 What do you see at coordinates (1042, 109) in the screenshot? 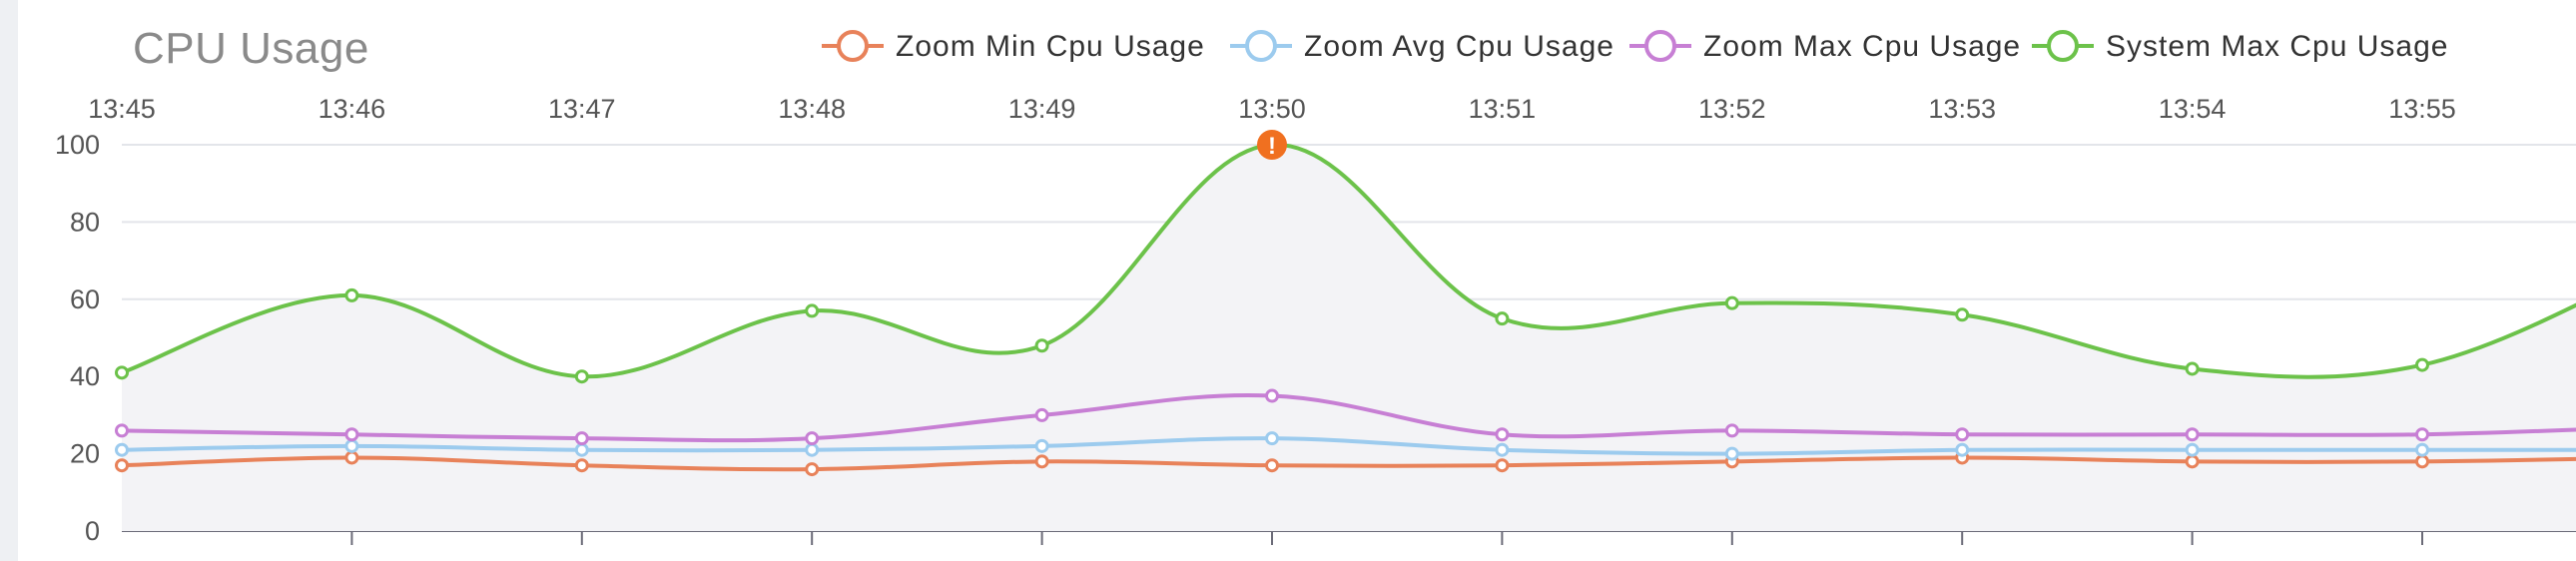
I see `x-tick-label: 13:49` at bounding box center [1042, 109].